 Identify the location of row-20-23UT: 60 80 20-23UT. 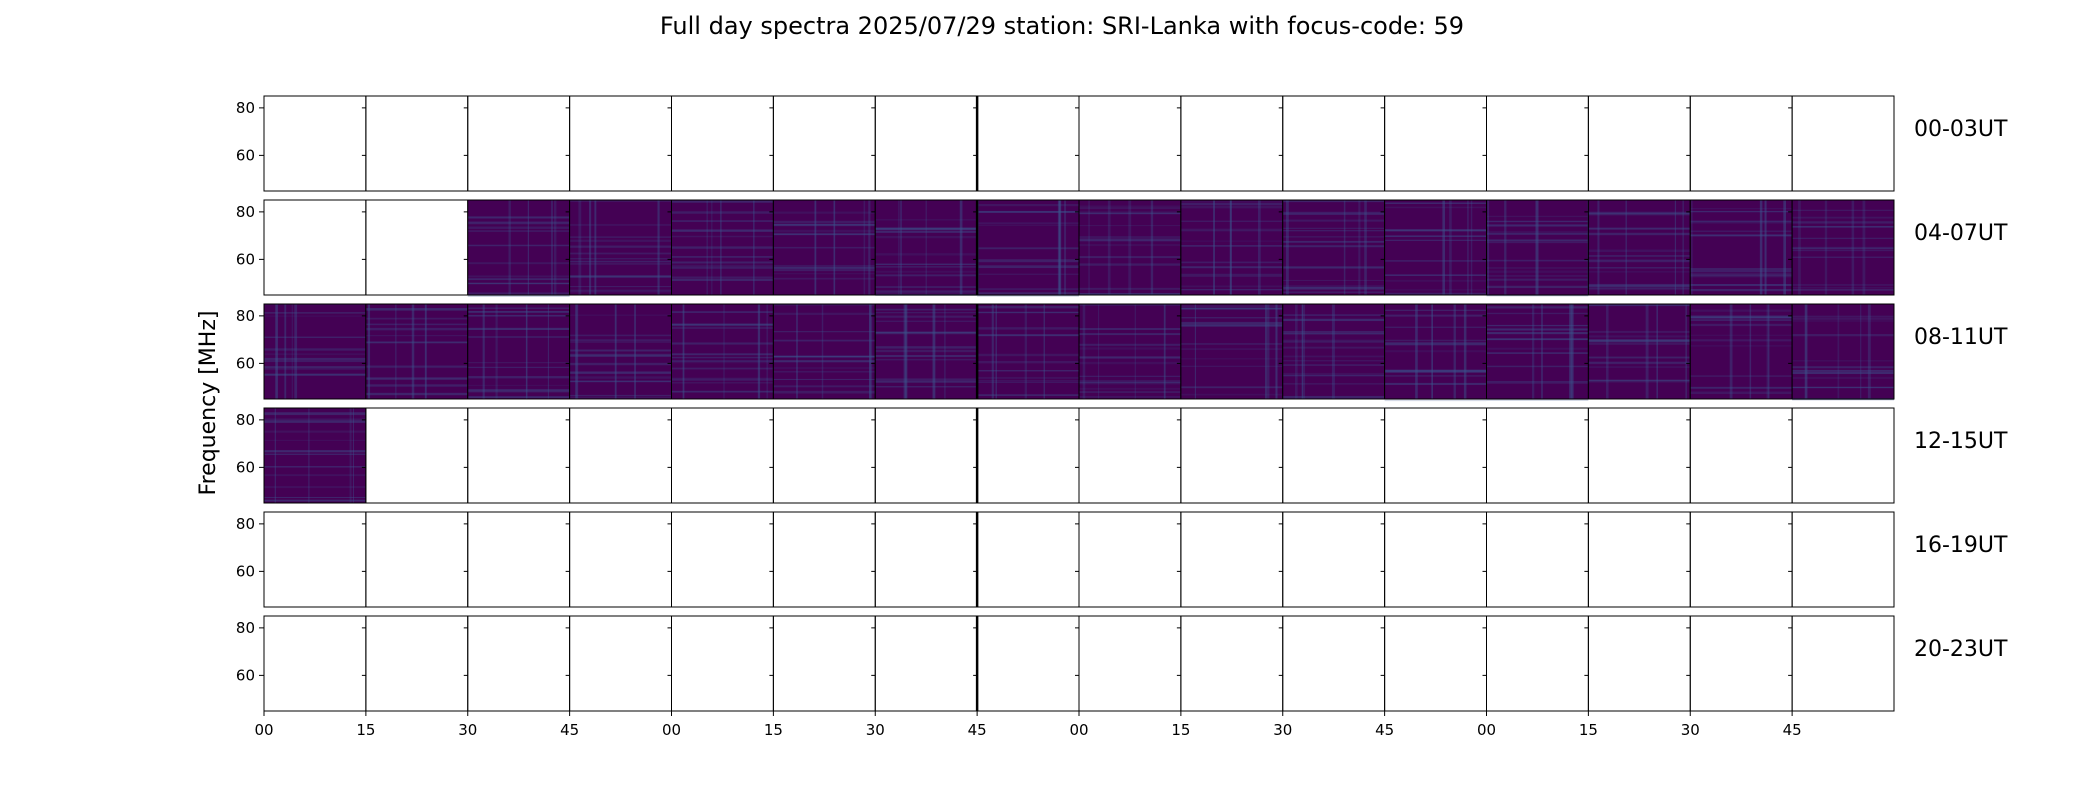
(1122, 663).